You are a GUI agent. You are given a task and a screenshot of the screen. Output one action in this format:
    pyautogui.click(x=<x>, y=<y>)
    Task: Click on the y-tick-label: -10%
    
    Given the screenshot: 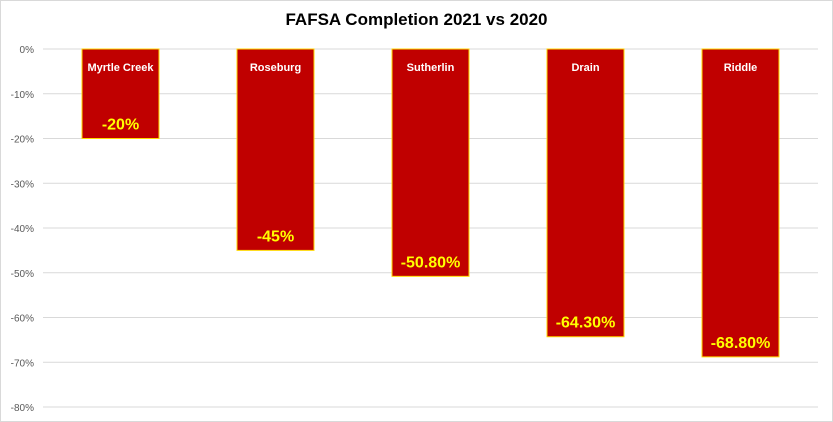 What is the action you would take?
    pyautogui.click(x=22, y=95)
    